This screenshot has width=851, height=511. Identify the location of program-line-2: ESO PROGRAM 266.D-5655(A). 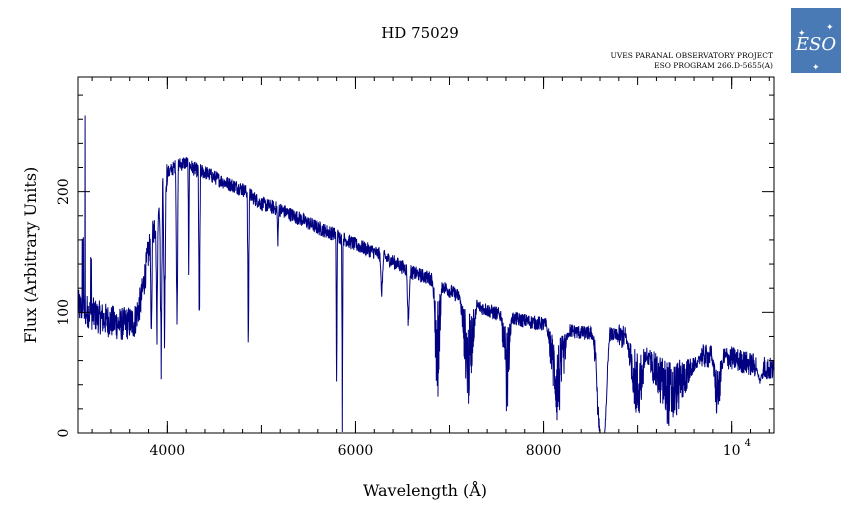
(713, 65).